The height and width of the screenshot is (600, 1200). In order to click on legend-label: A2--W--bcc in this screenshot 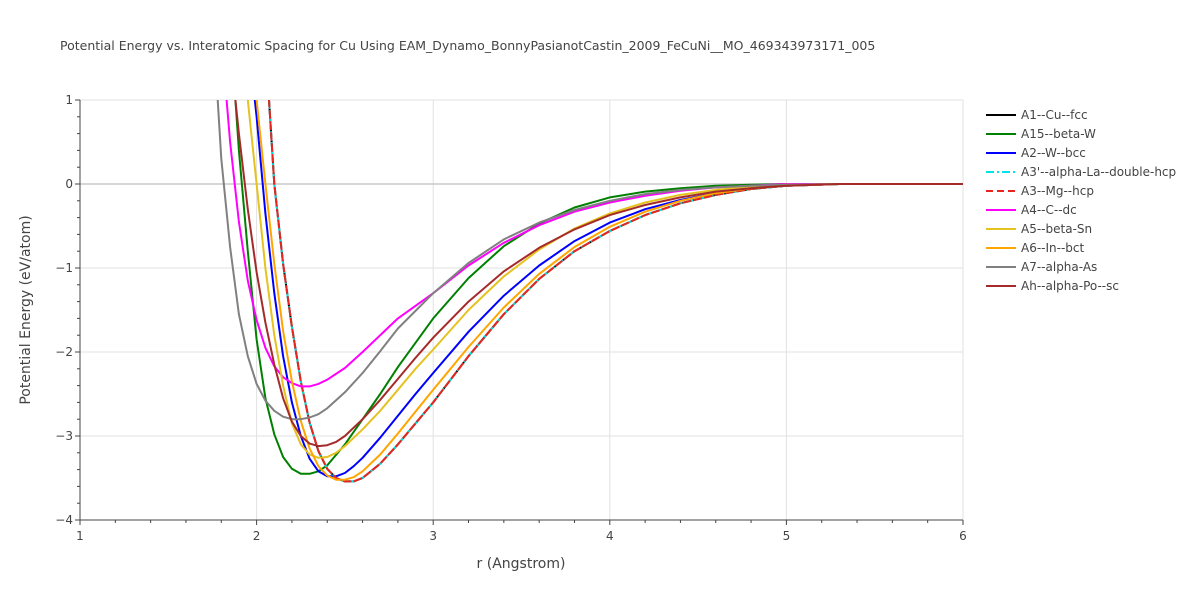, I will do `click(1053, 153)`.